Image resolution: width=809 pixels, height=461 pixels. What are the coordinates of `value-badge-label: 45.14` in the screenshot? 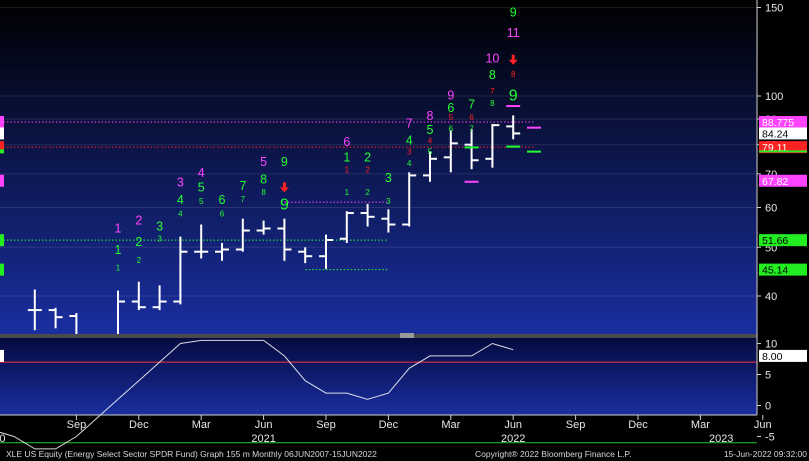 It's located at (775, 271).